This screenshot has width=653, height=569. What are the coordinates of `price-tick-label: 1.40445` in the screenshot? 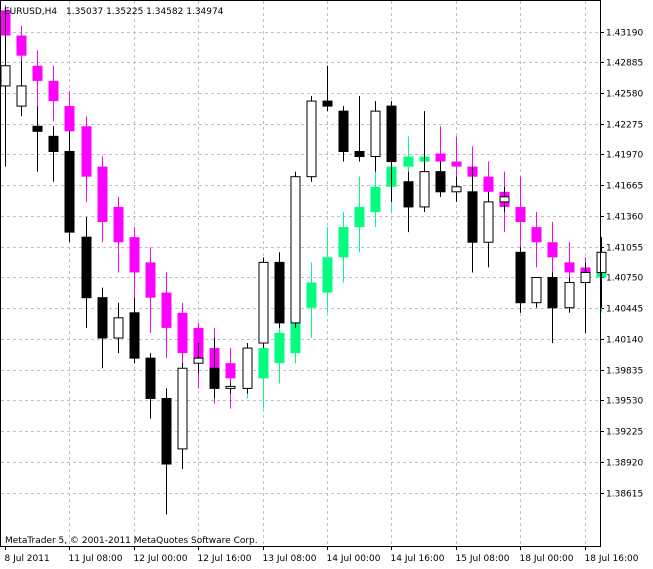 It's located at (624, 310).